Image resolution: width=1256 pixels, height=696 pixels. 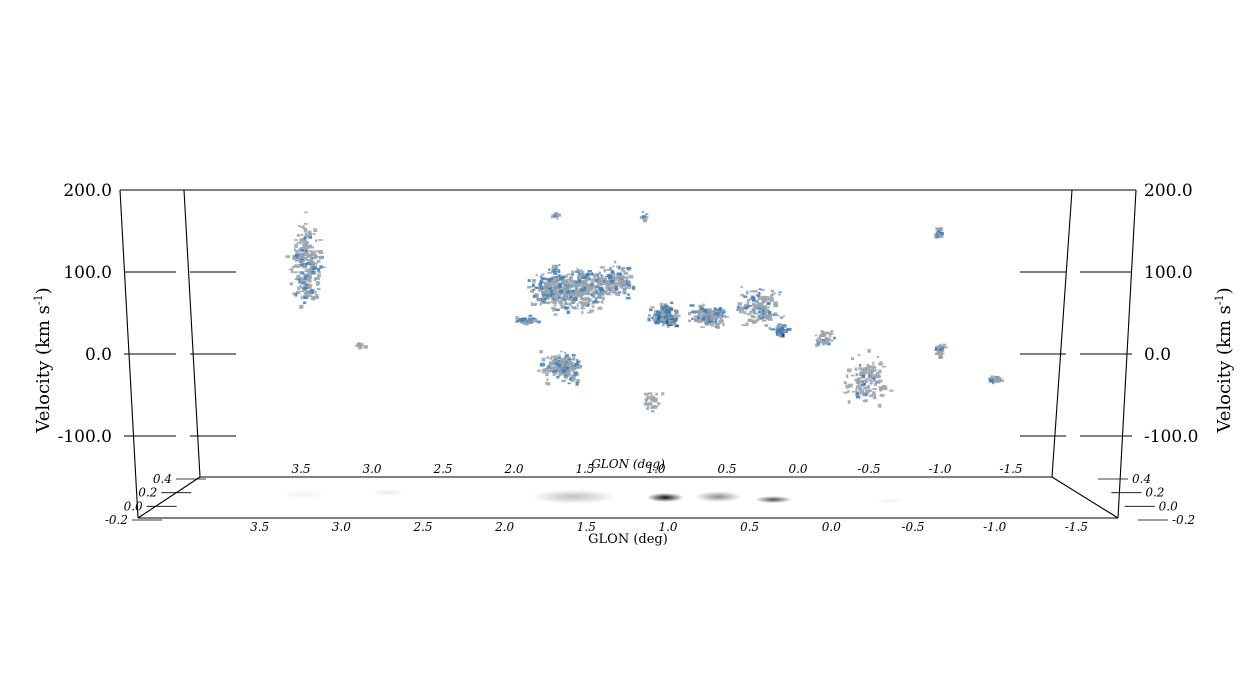 I want to click on velocity-tick-label-right: 0.0, so click(x=1157, y=355).